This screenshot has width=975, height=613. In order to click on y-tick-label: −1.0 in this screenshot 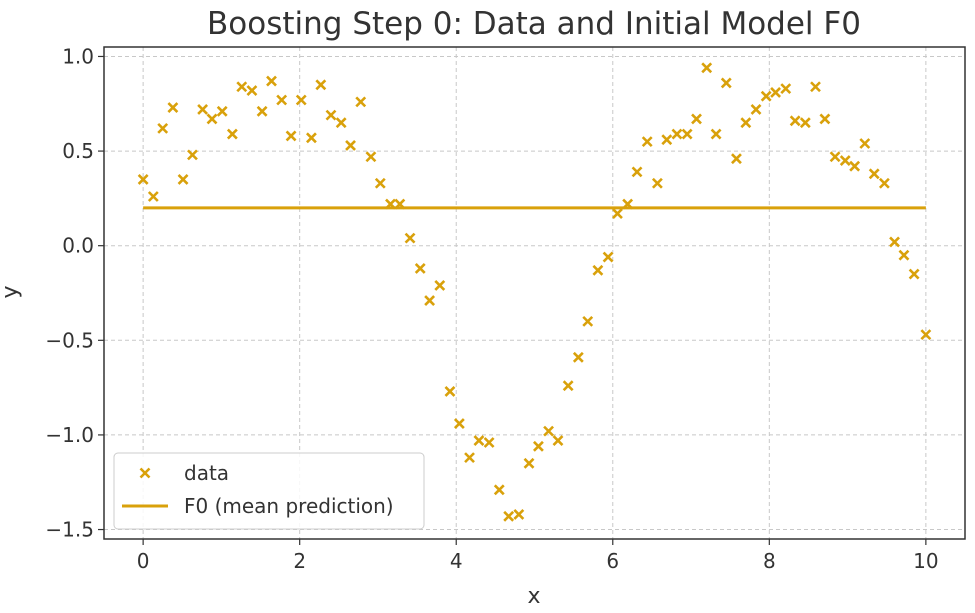, I will do `click(69, 435)`.